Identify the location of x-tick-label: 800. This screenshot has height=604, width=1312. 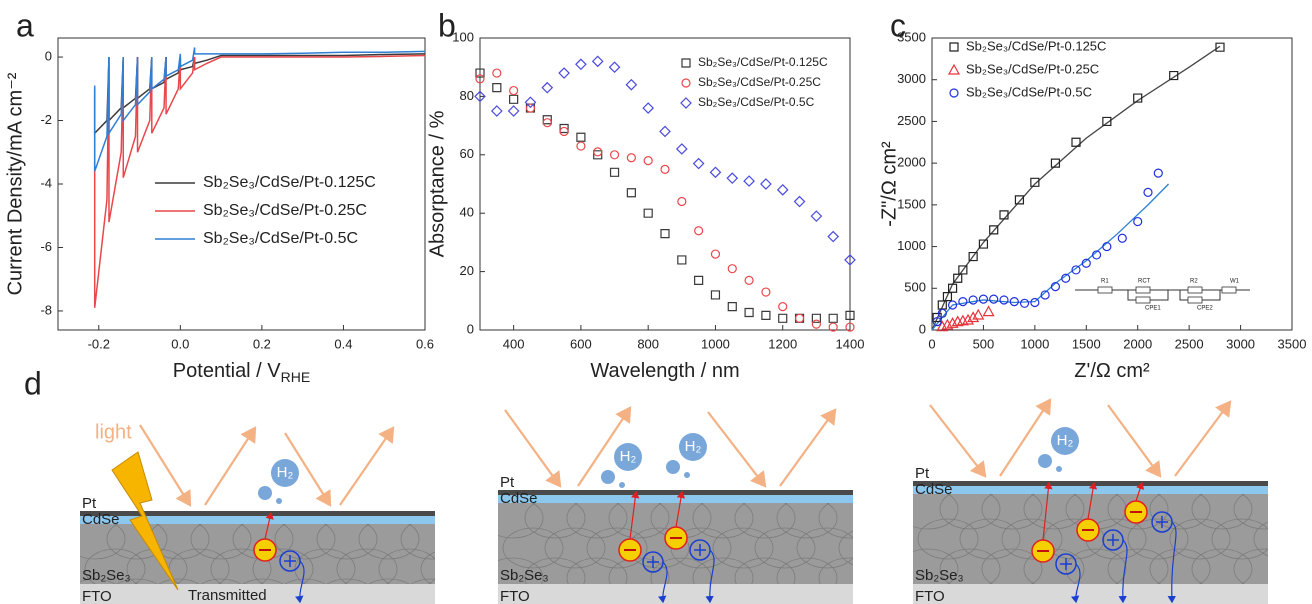
(648, 343).